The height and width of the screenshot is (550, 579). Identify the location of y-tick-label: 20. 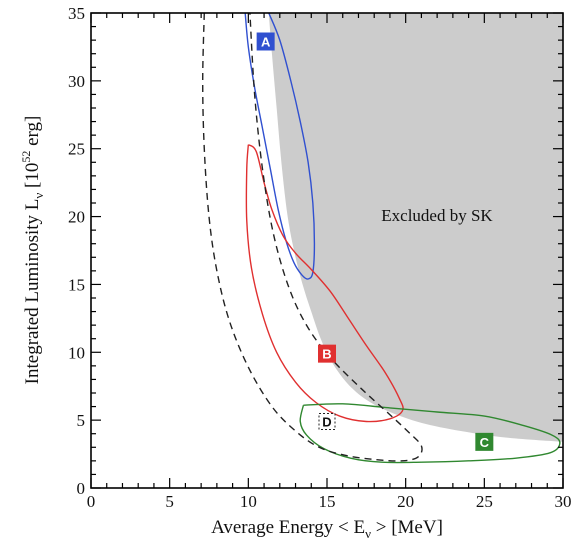
(76, 217).